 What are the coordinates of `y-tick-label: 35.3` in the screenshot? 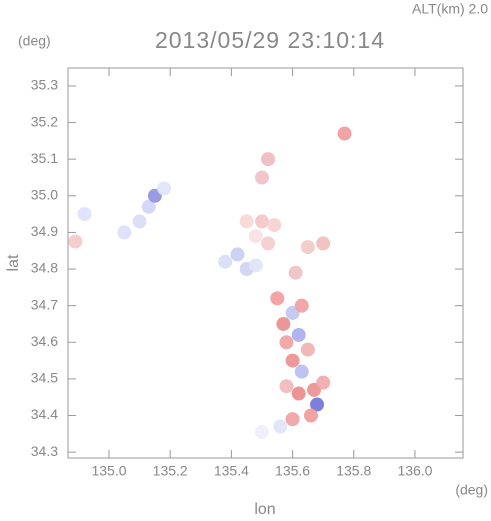 It's located at (44, 85).